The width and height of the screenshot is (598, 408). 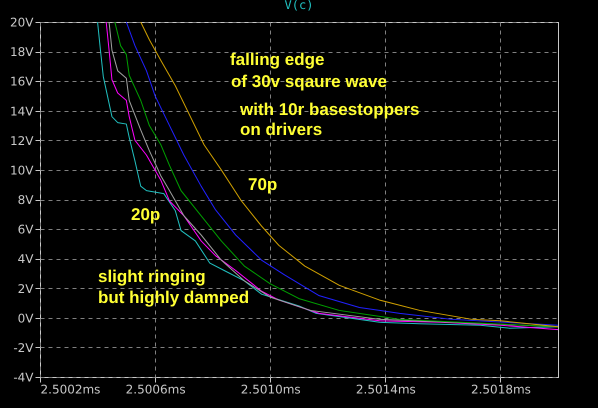 What do you see at coordinates (26, 259) in the screenshot?
I see `y-tick-label: 4V` at bounding box center [26, 259].